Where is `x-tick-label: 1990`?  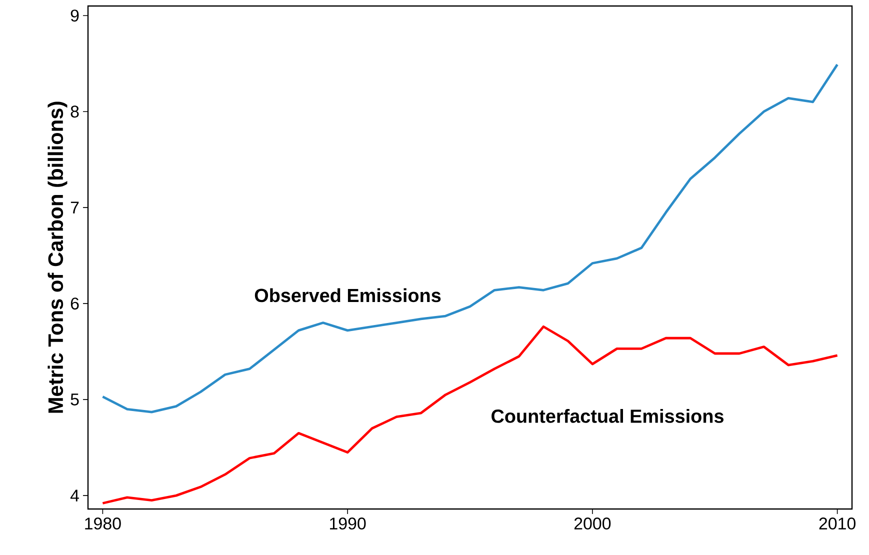
x-tick-label: 1990 is located at coordinates (348, 524).